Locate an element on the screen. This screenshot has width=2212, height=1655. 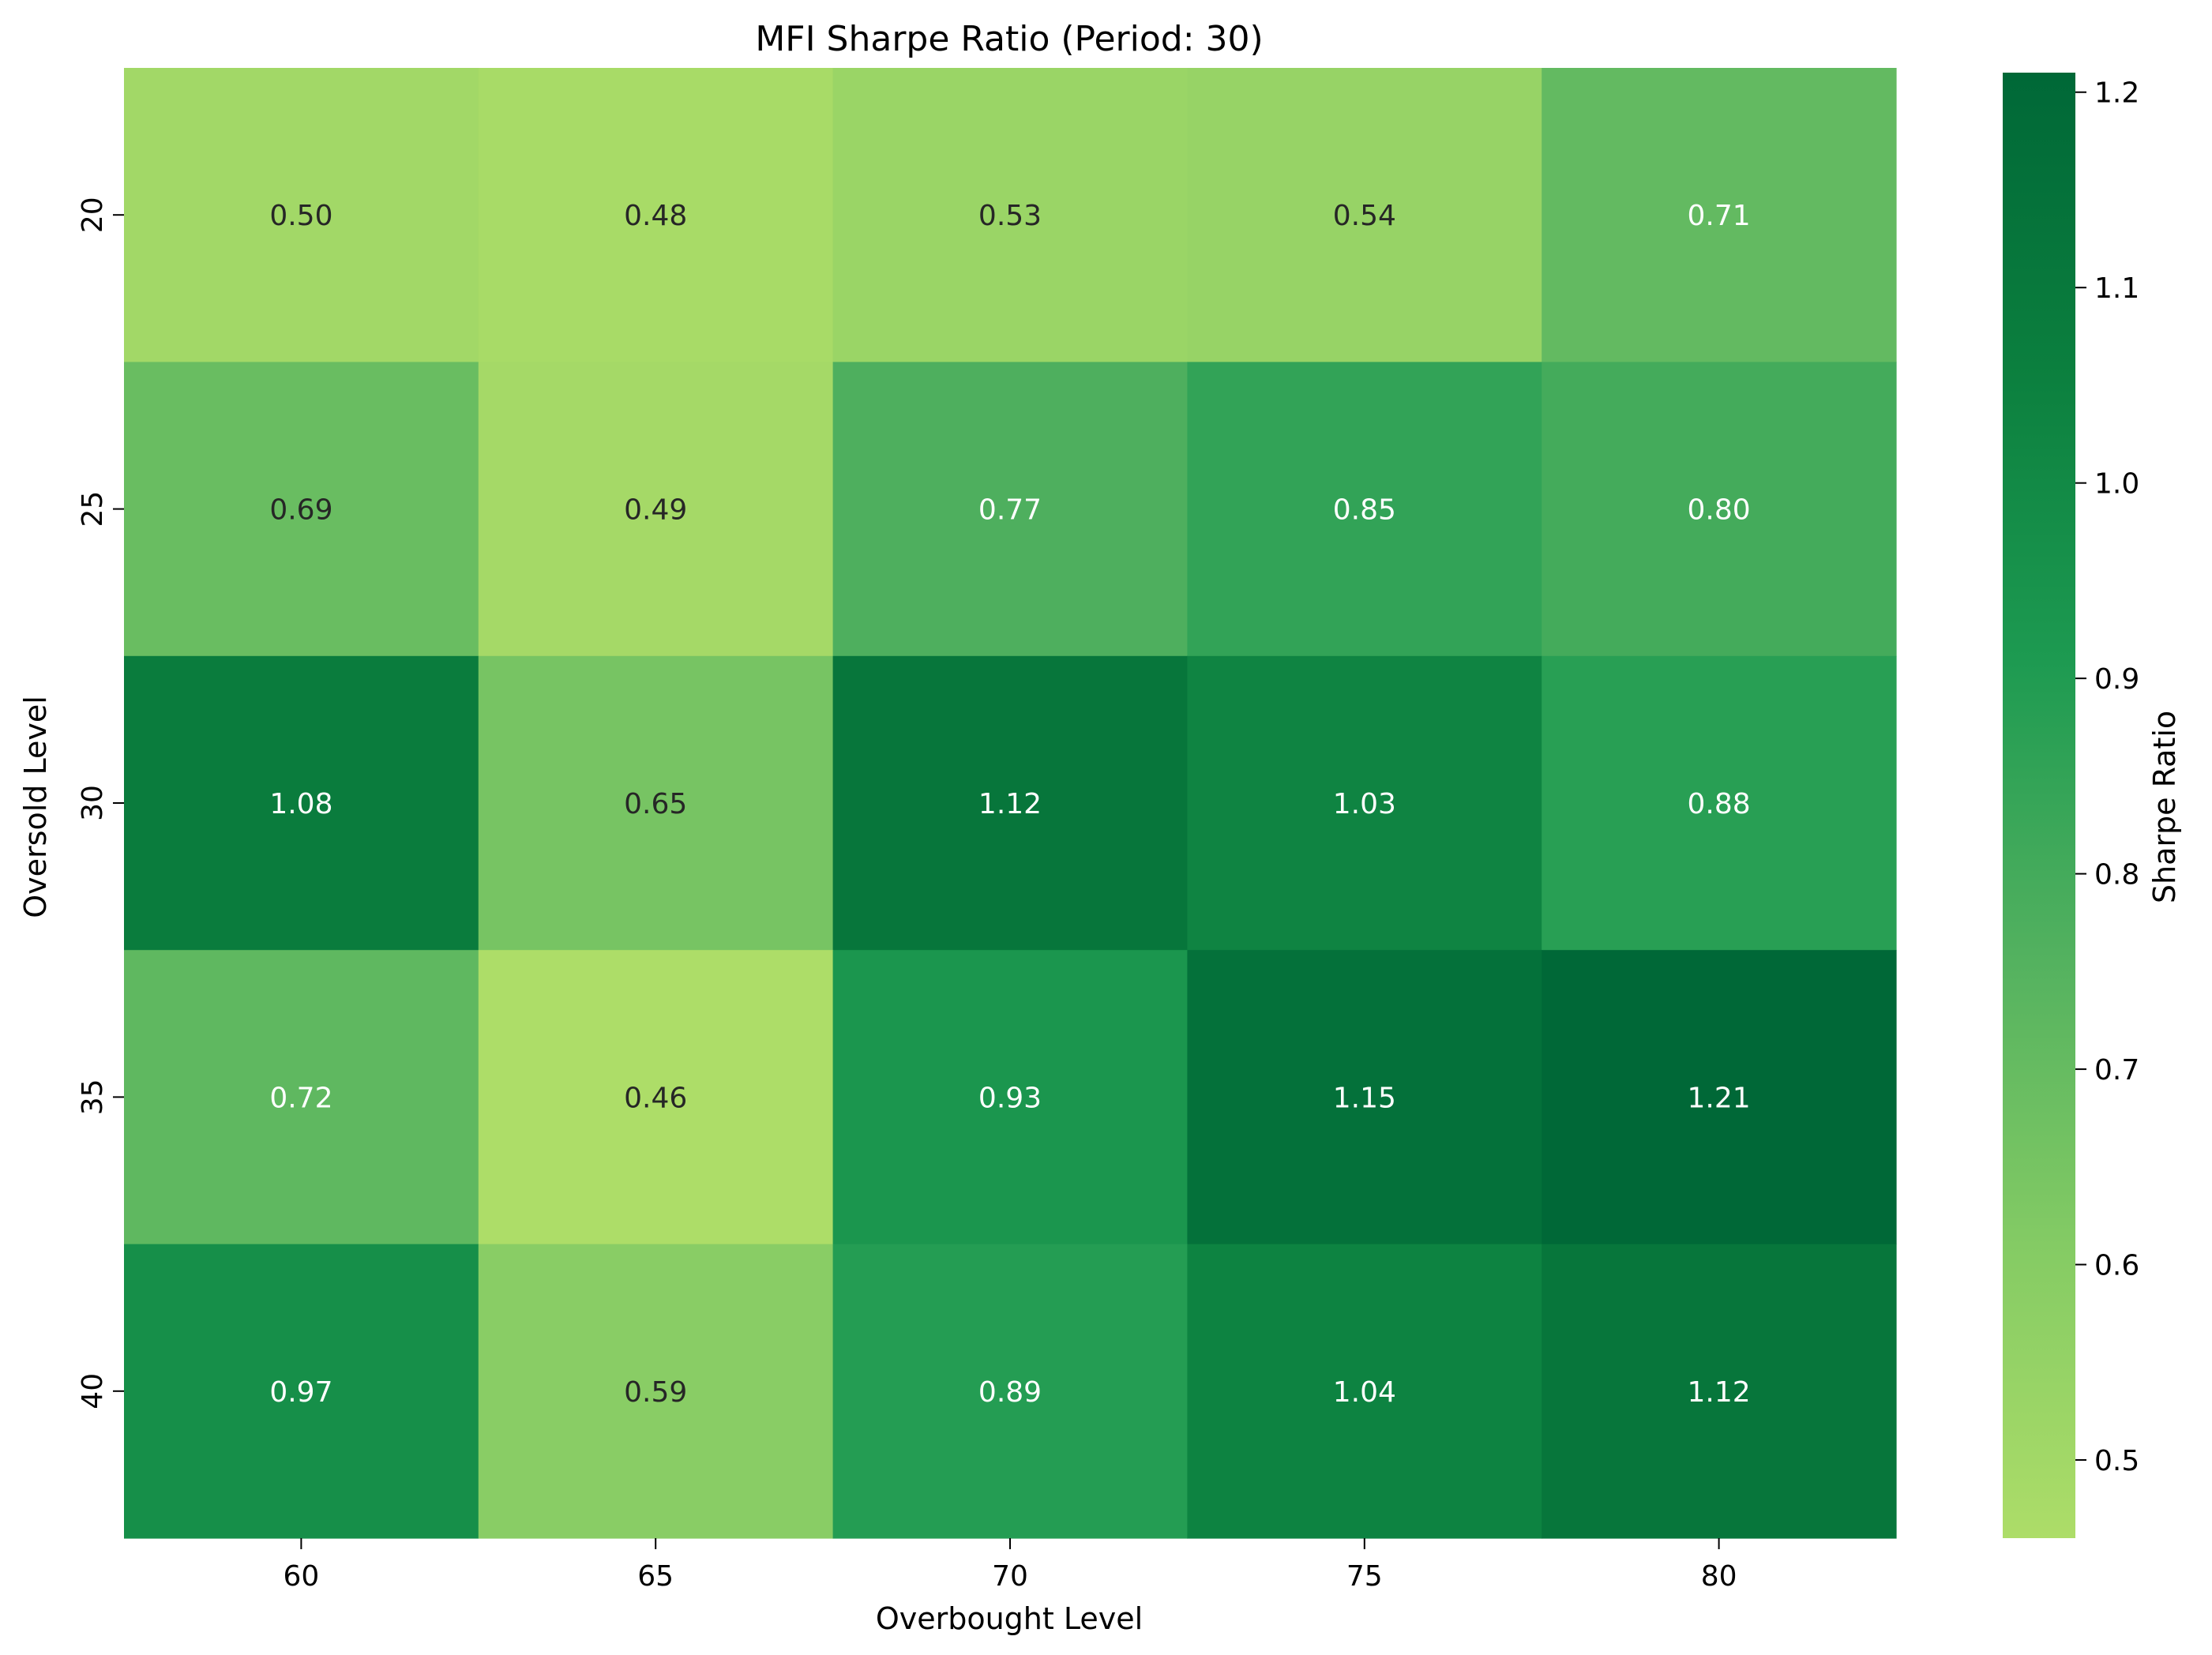
cell-value-label: 1.03 is located at coordinates (1364, 804).